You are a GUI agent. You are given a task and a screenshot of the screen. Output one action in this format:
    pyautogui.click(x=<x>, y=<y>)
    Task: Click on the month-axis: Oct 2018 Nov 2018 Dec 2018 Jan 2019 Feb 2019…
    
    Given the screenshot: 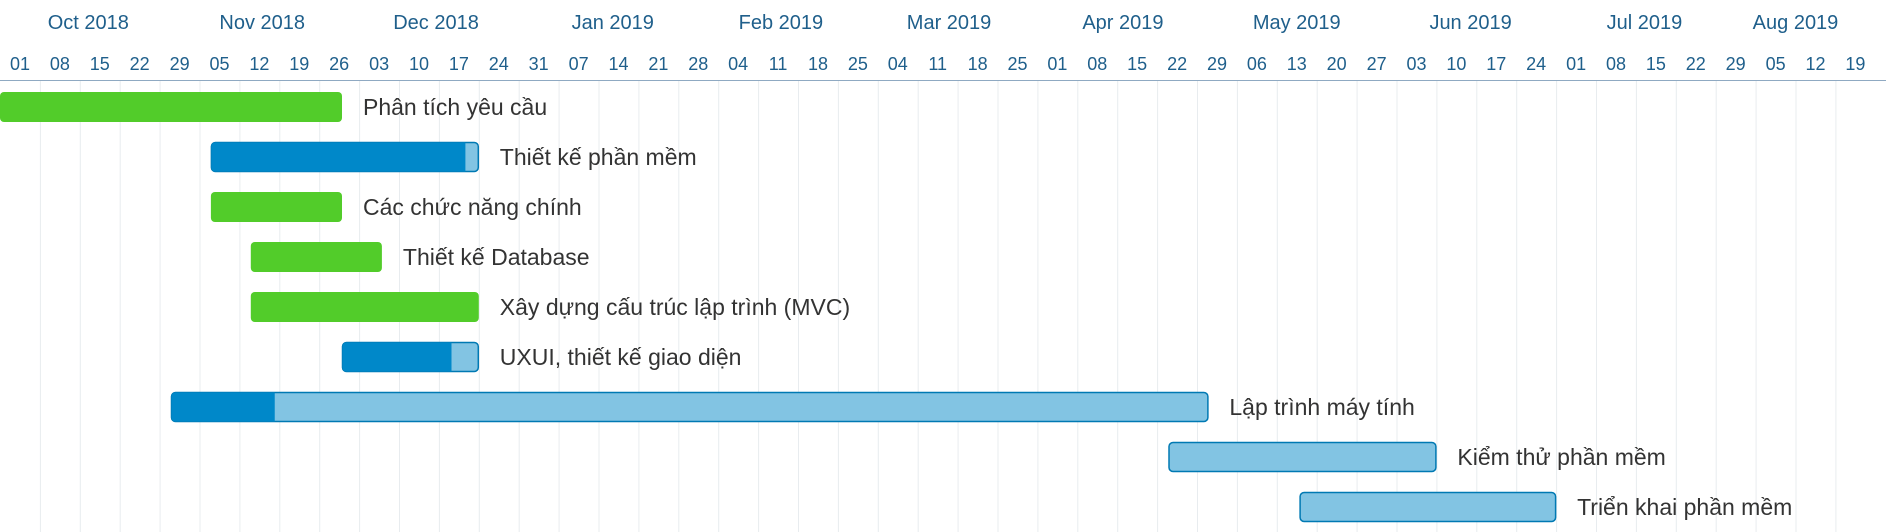 What is the action you would take?
    pyautogui.click(x=943, y=23)
    